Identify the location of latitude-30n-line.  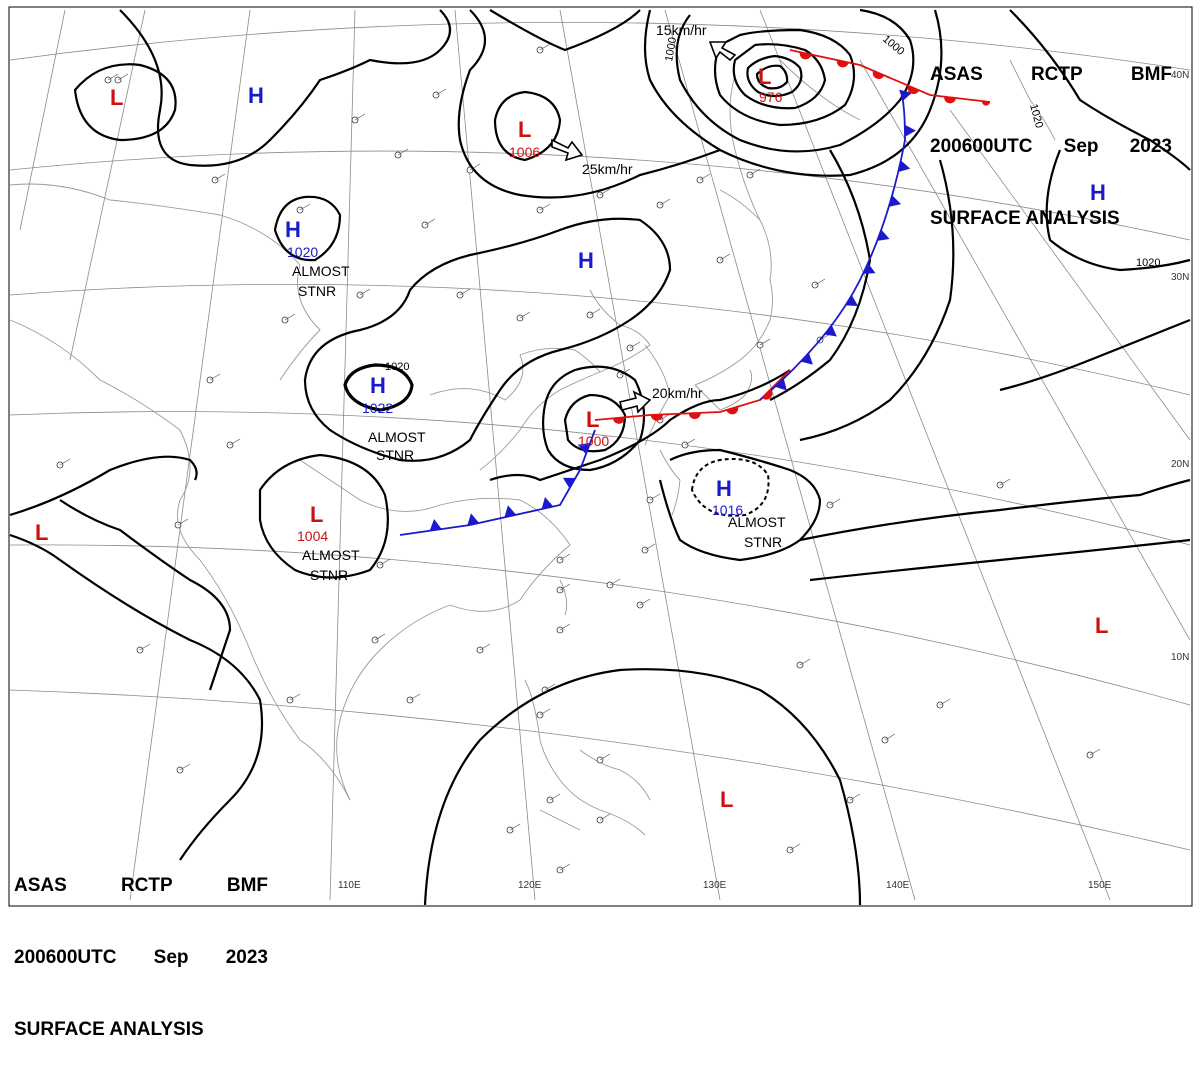
(600, 339).